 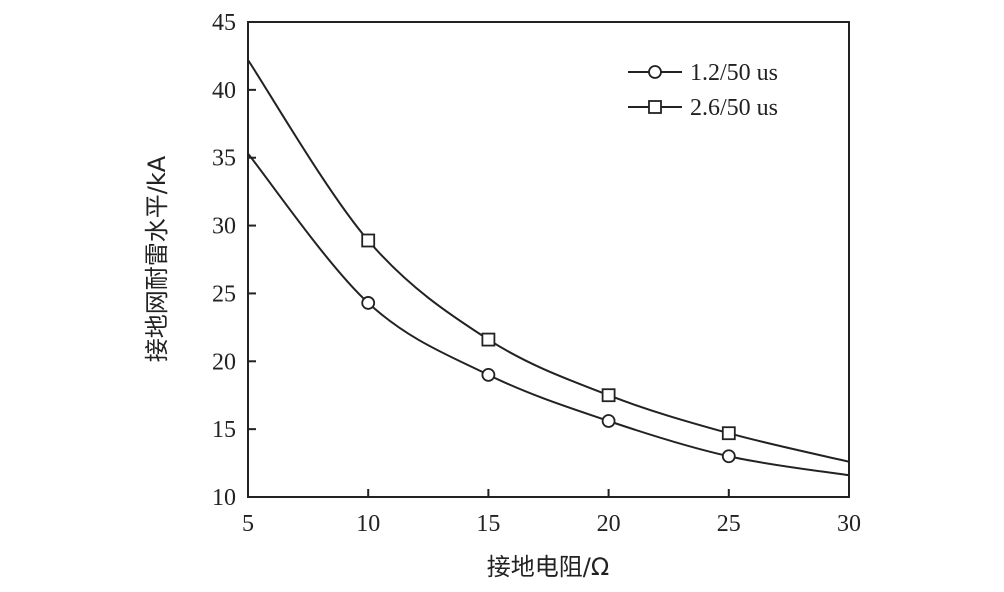 I want to click on y-tick-label: 45, so click(x=224, y=23).